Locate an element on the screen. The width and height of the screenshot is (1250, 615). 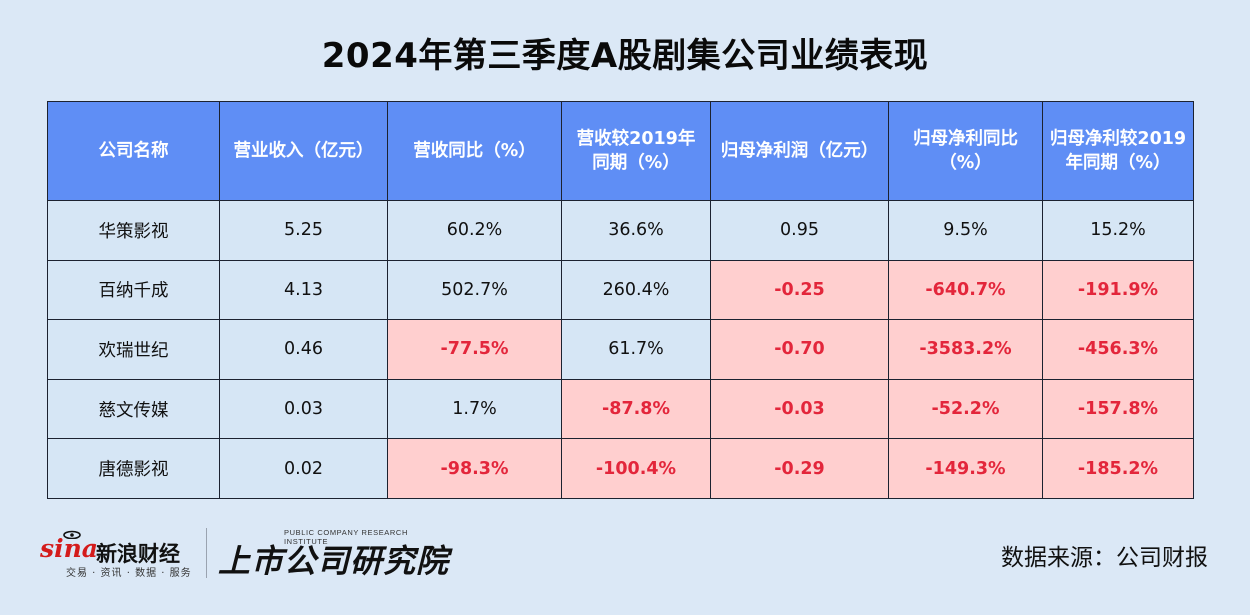
data-source: 数据来源：公司财报 is located at coordinates (1104, 558).